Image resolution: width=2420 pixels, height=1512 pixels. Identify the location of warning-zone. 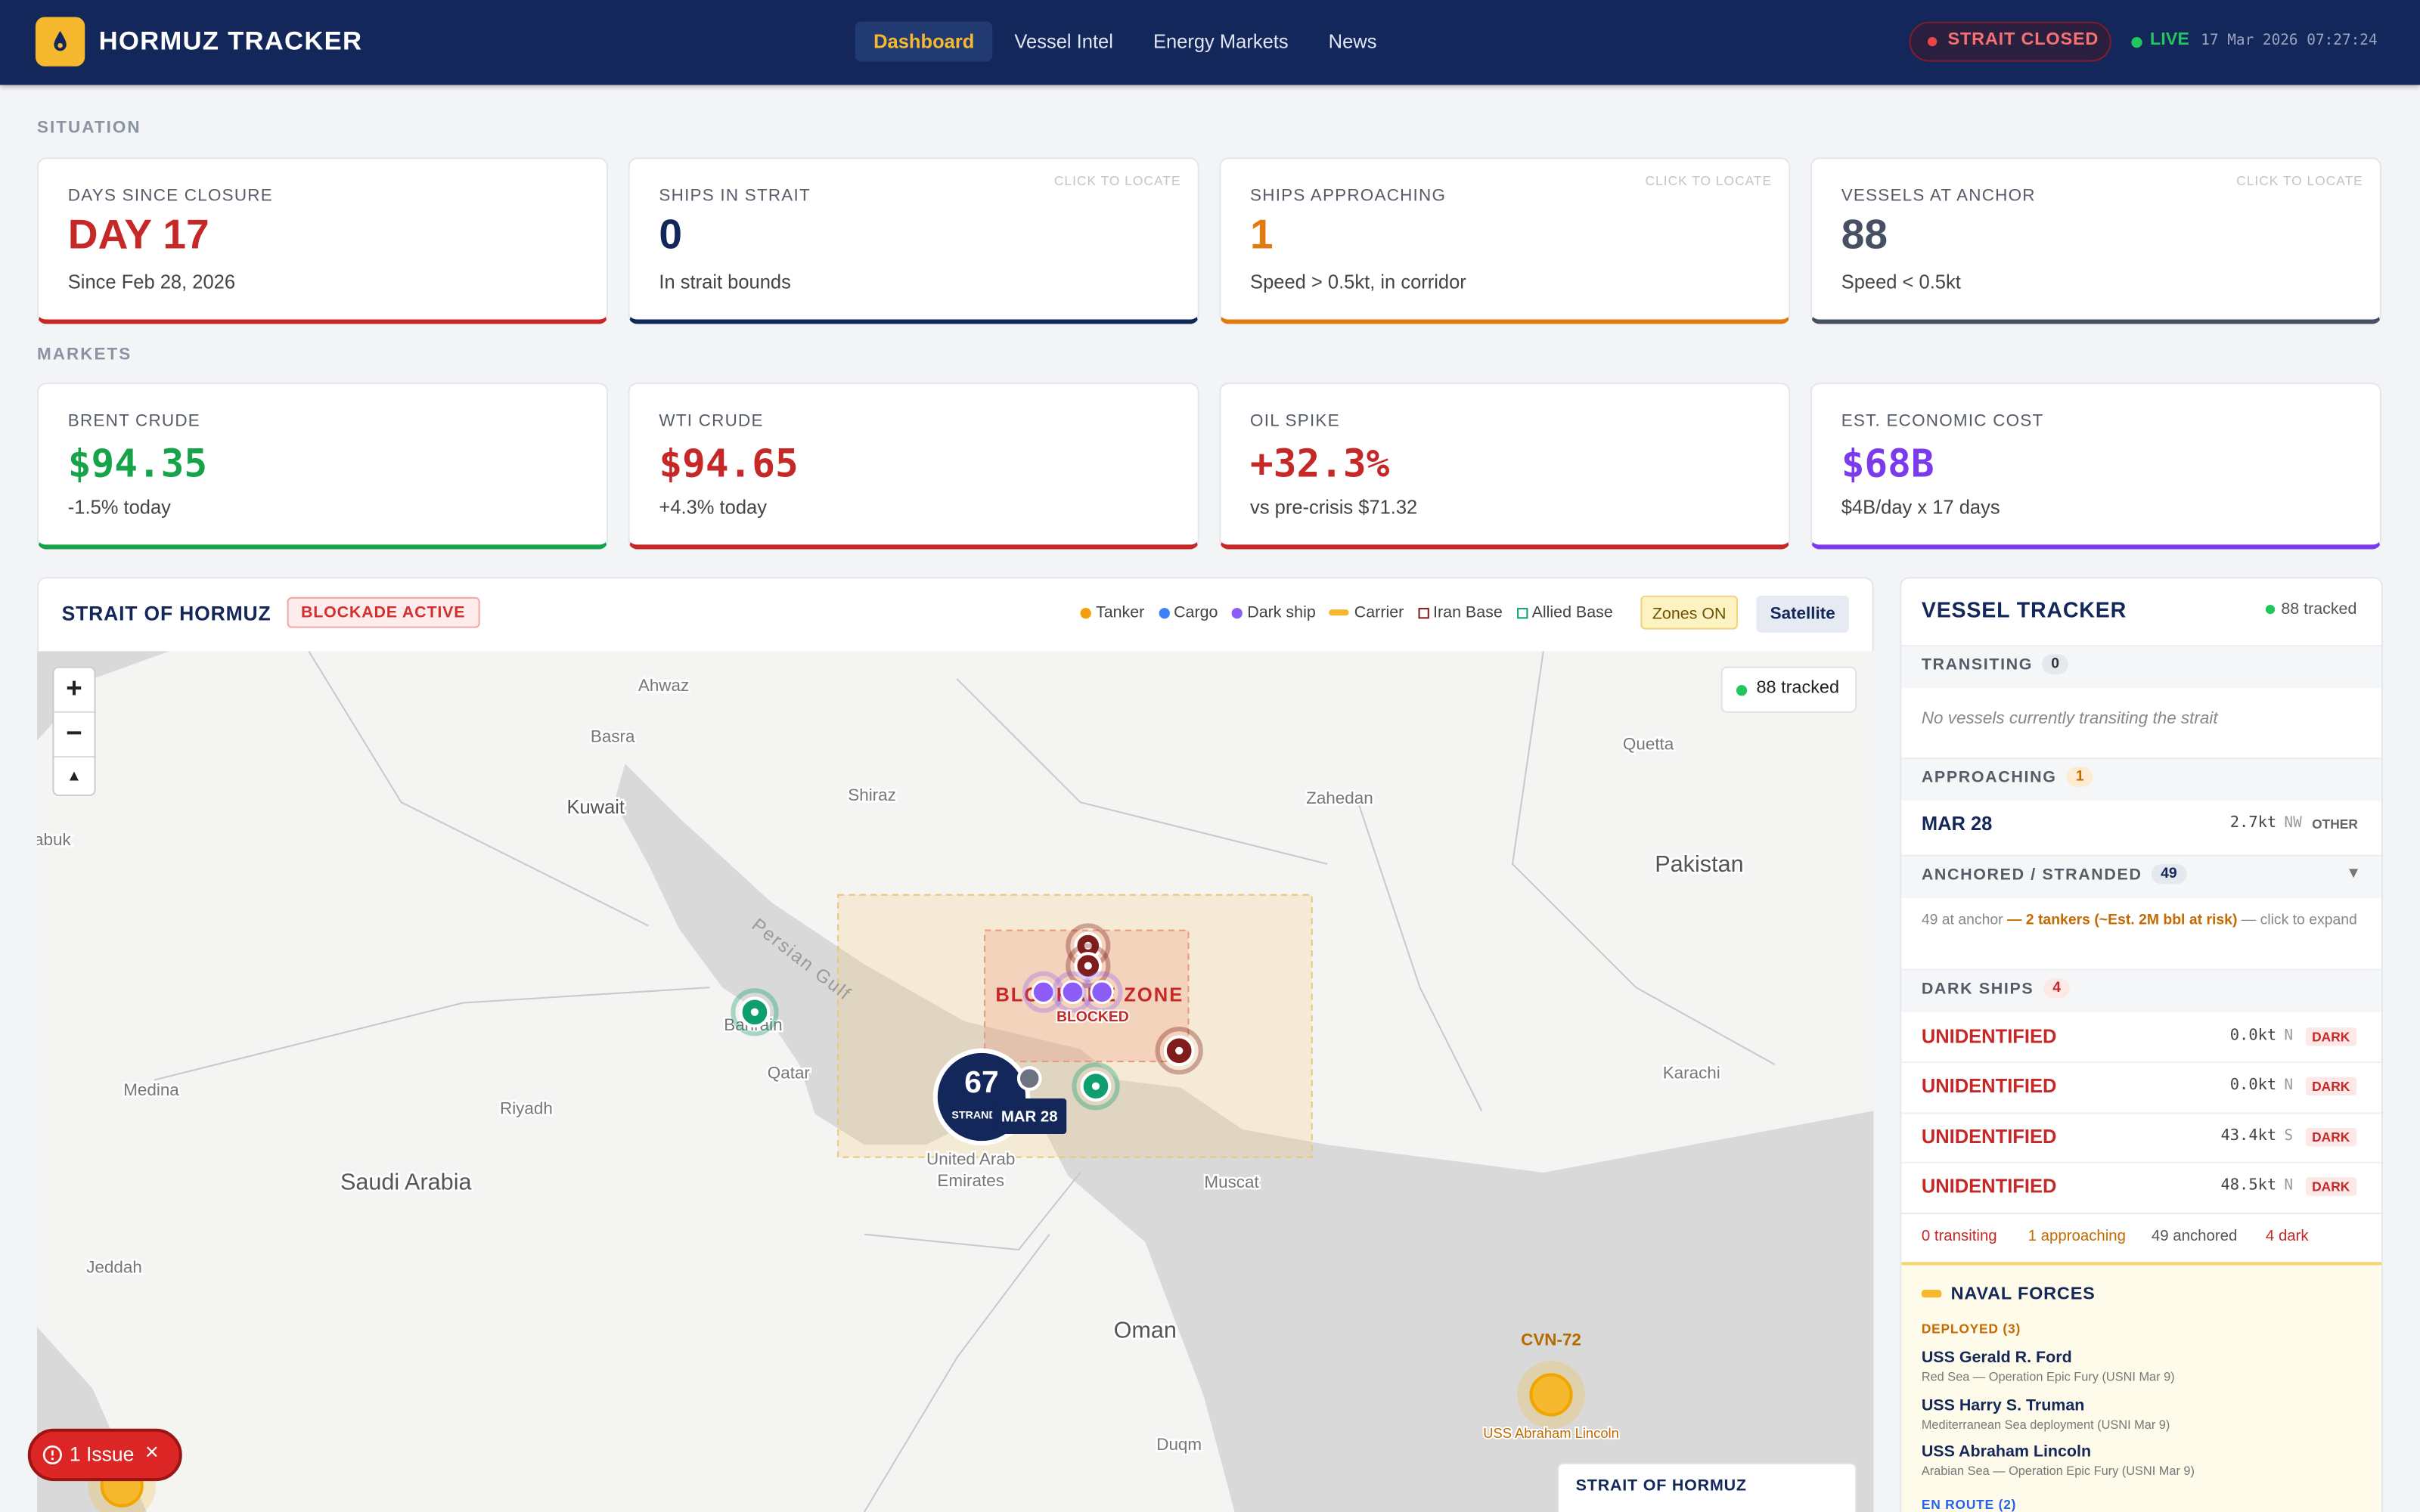
(1075, 1026).